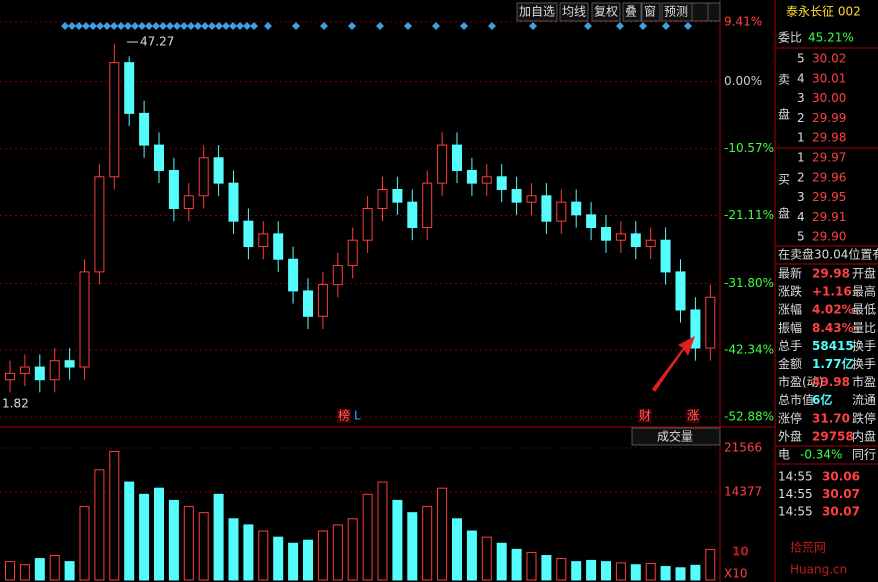  What do you see at coordinates (344, 416) in the screenshot?
I see `badge` at bounding box center [344, 416].